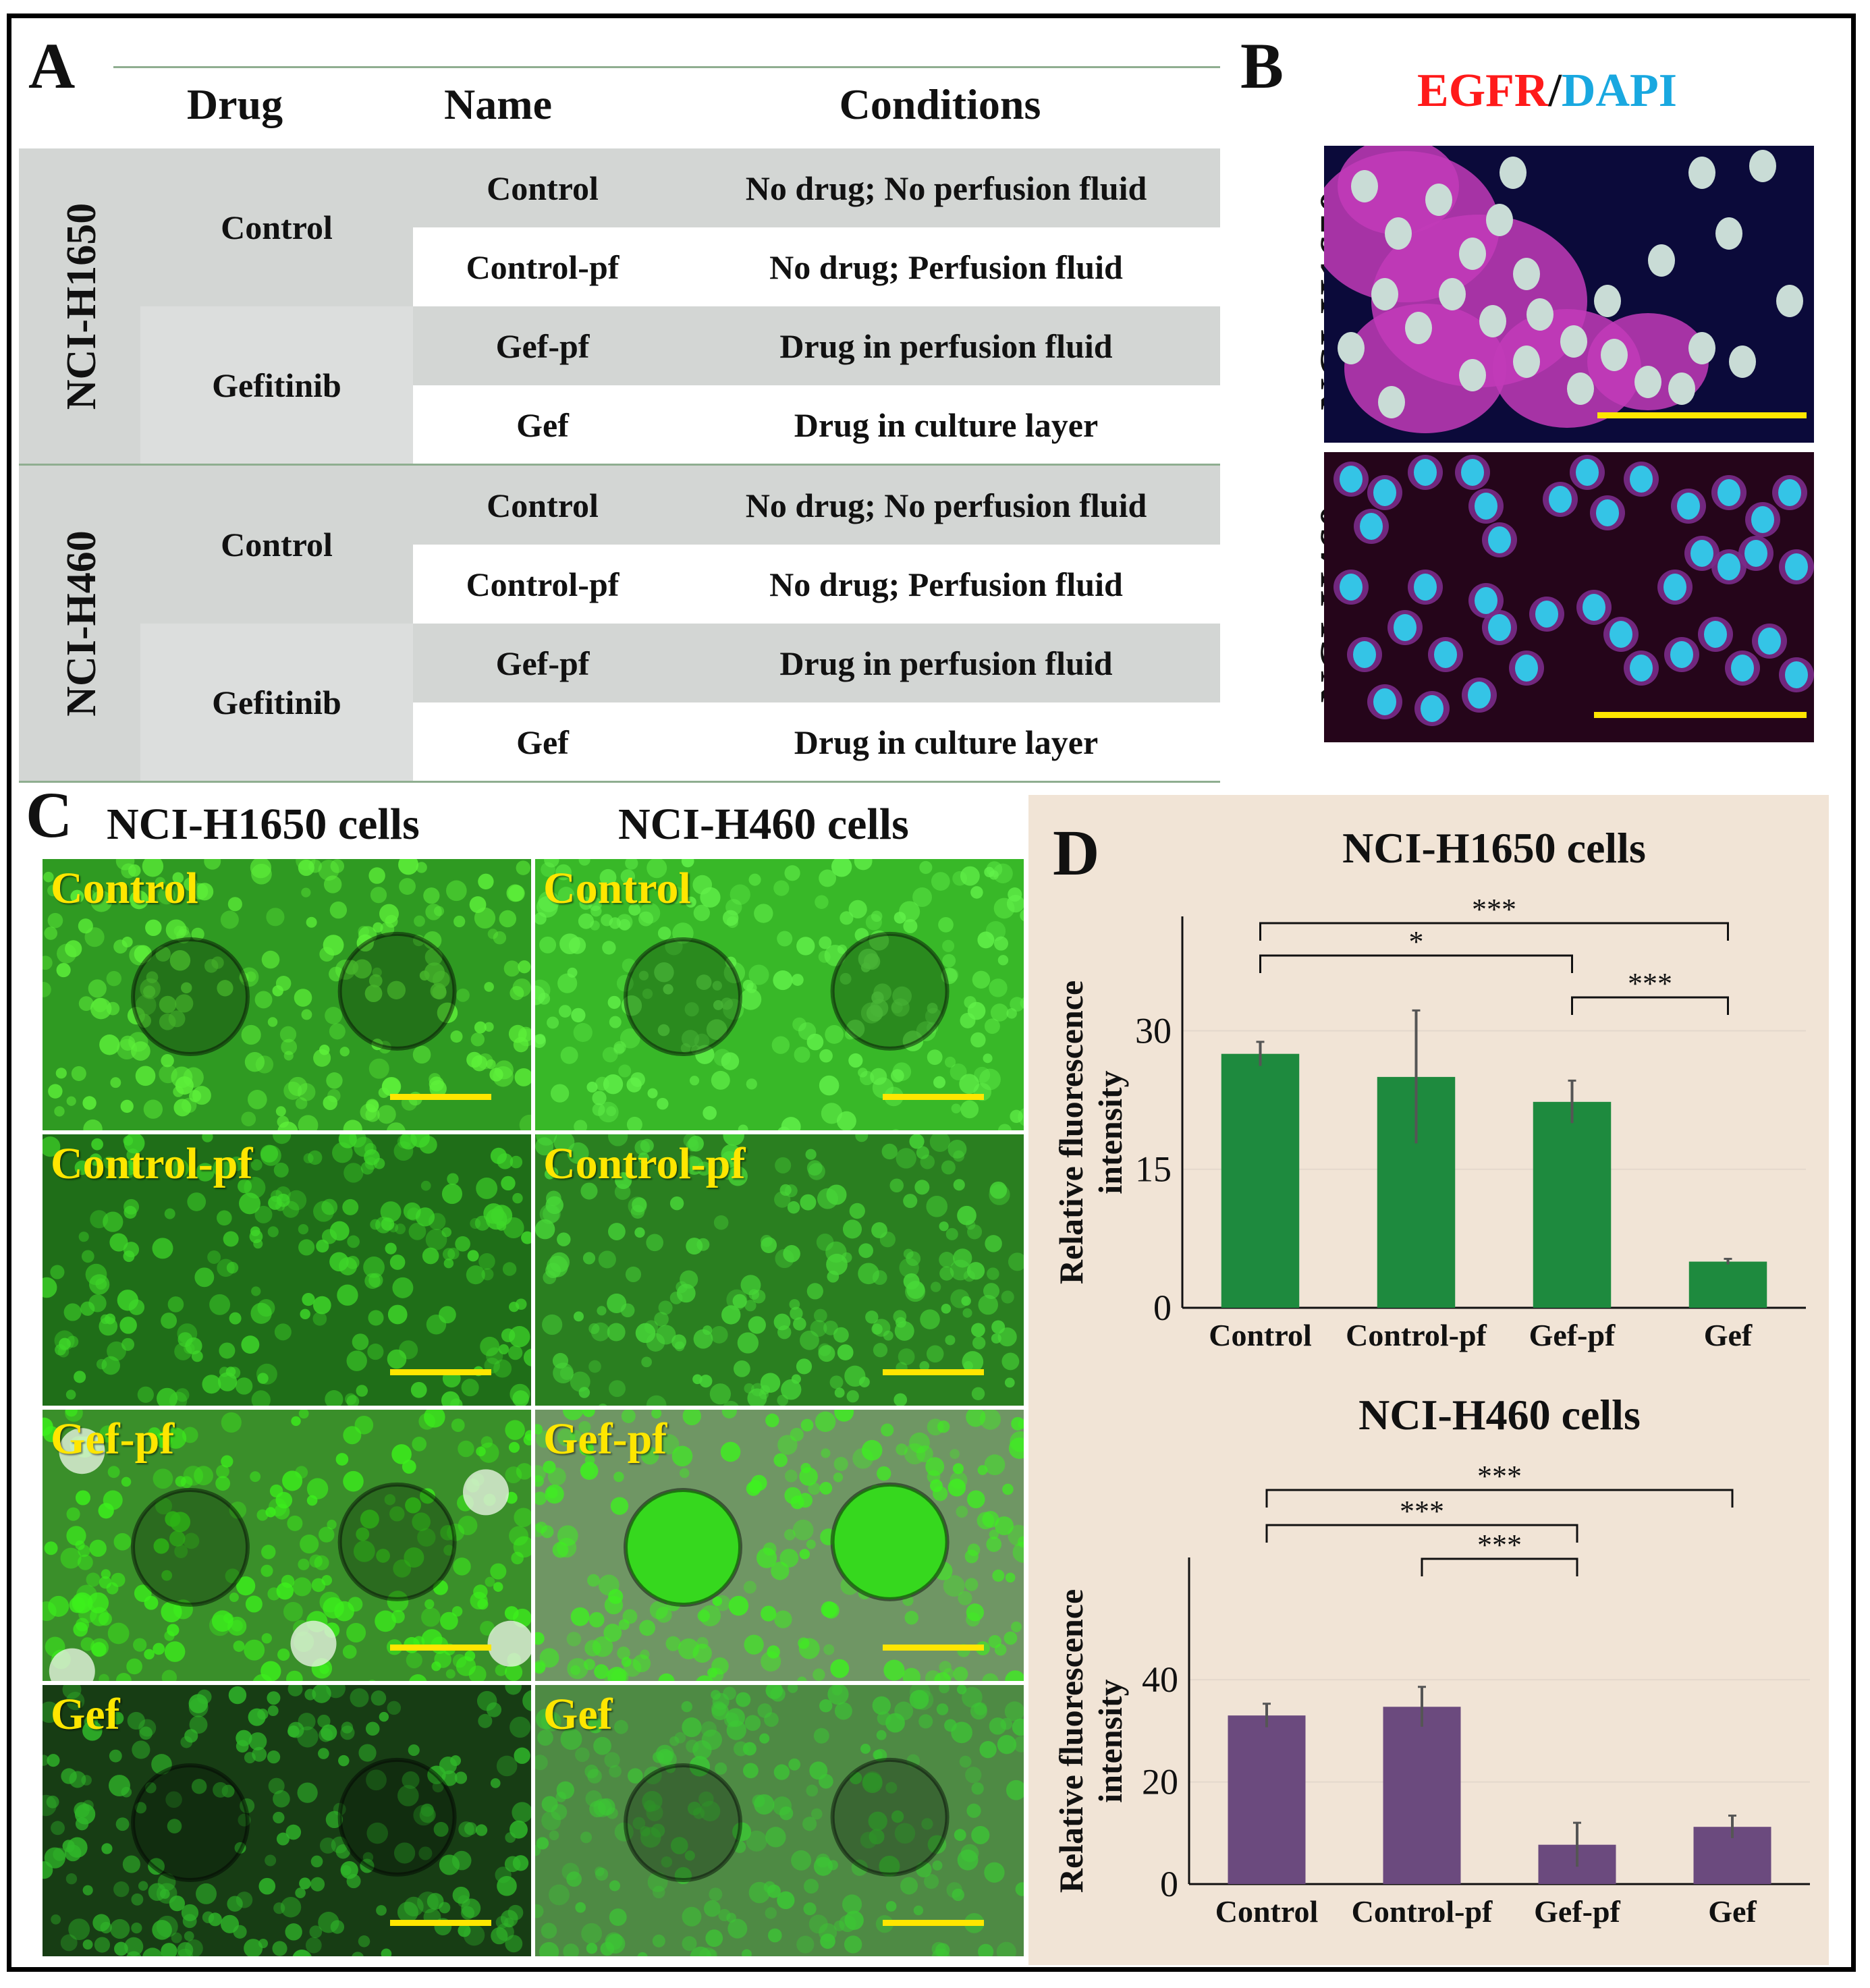 The height and width of the screenshot is (1988, 1870). I want to click on scale-bar, so click(934, 1648).